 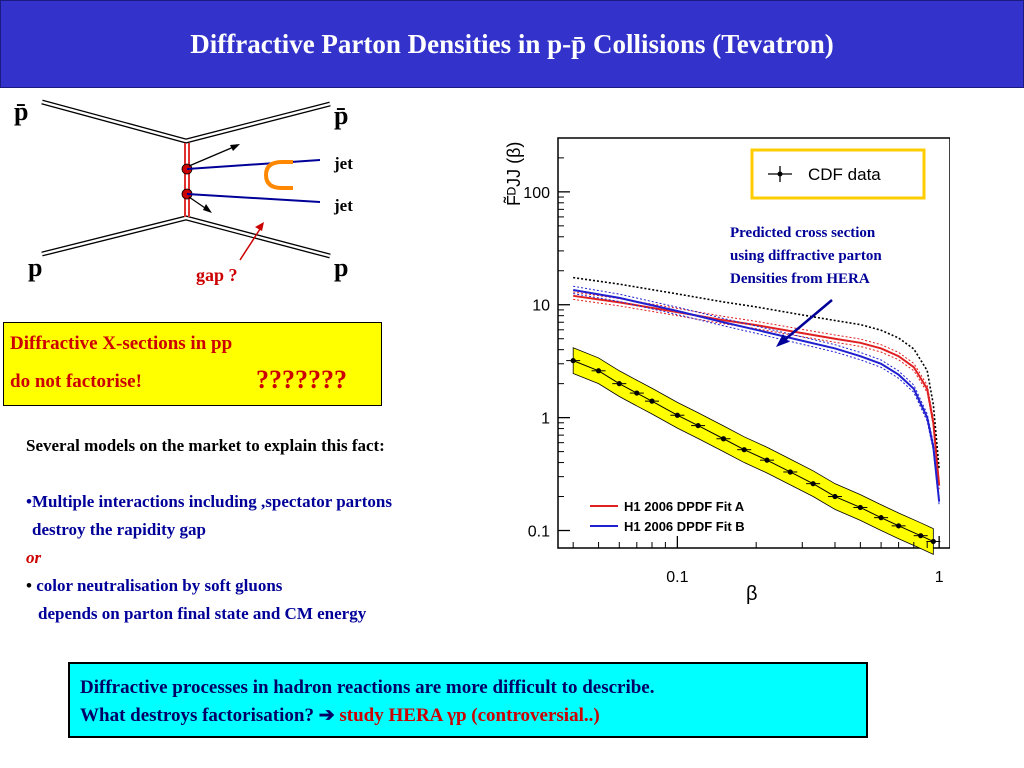 What do you see at coordinates (844, 174) in the screenshot?
I see `legend-data-label: CDF data` at bounding box center [844, 174].